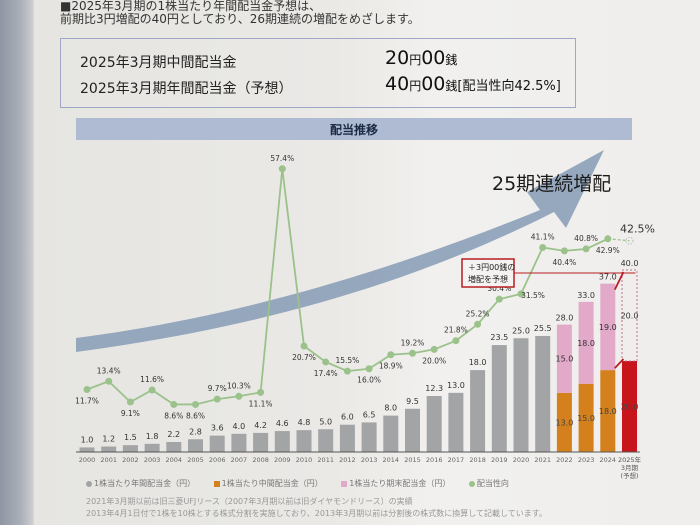 This screenshot has width=700, height=525. Describe the element at coordinates (239, 460) in the screenshot. I see `x-tick-label: 2007` at that location.